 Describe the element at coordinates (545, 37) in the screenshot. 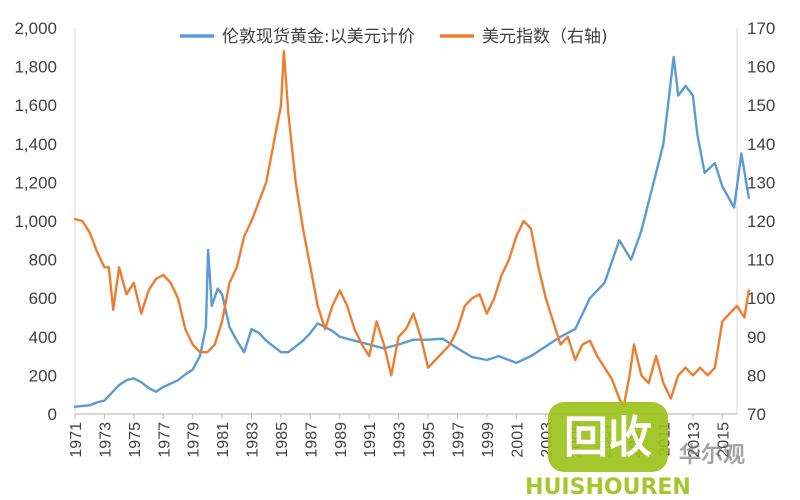

I see `legend-label-usd-index: 美元指数（右轴)` at that location.